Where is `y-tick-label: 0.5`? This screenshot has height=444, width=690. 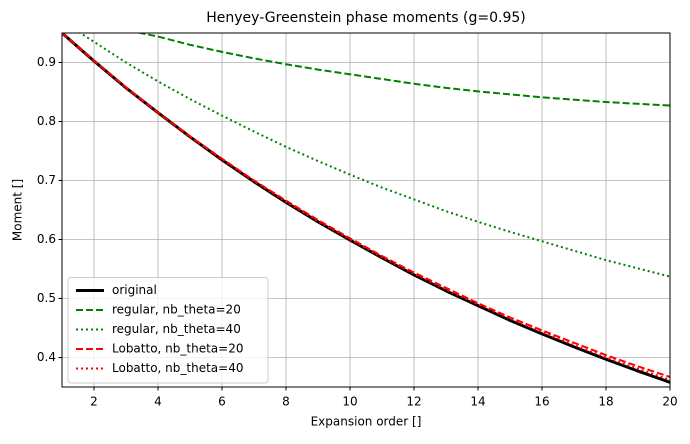 y-tick-label: 0.5 is located at coordinates (46, 298).